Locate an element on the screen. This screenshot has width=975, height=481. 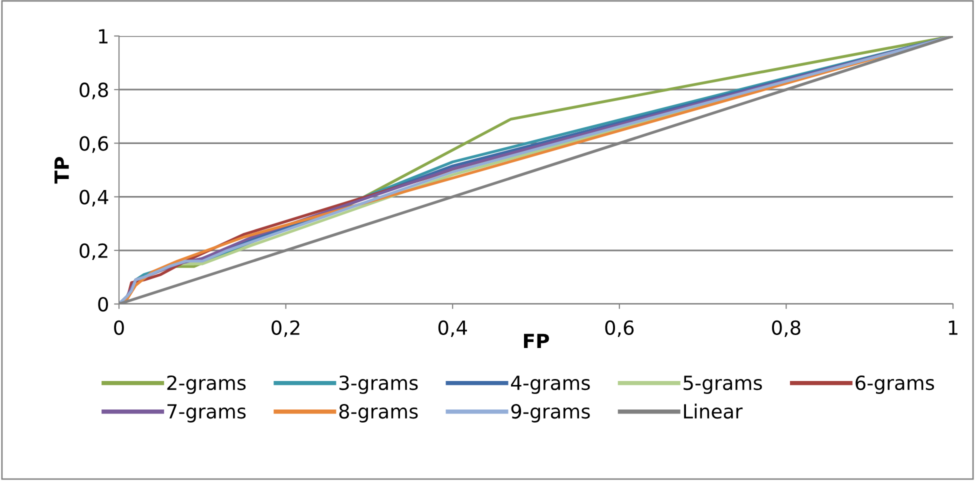
x-axis-title: FP is located at coordinates (536, 341).